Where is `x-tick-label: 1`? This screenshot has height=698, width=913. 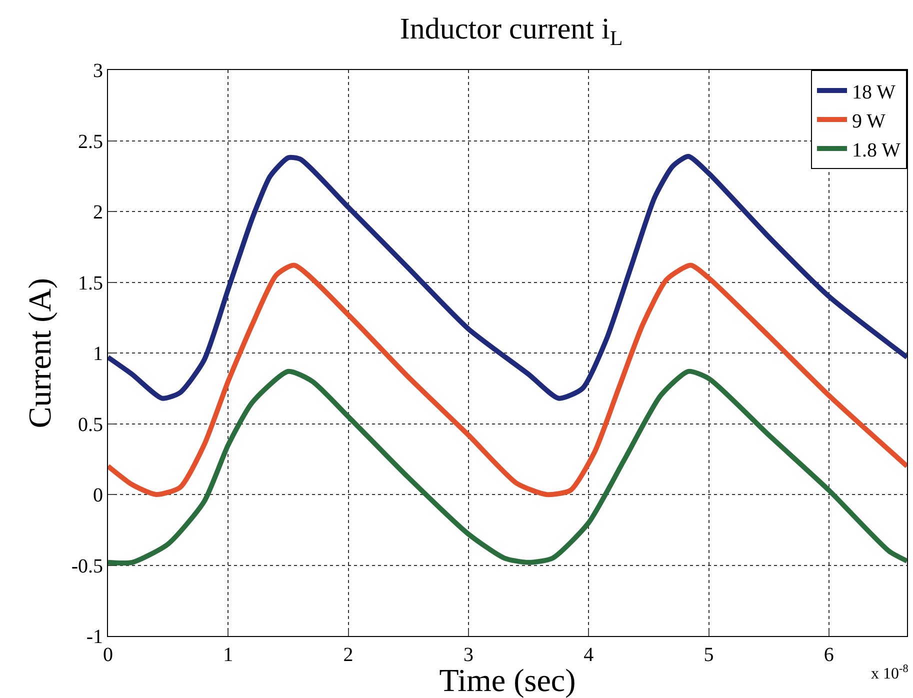 x-tick-label: 1 is located at coordinates (228, 655).